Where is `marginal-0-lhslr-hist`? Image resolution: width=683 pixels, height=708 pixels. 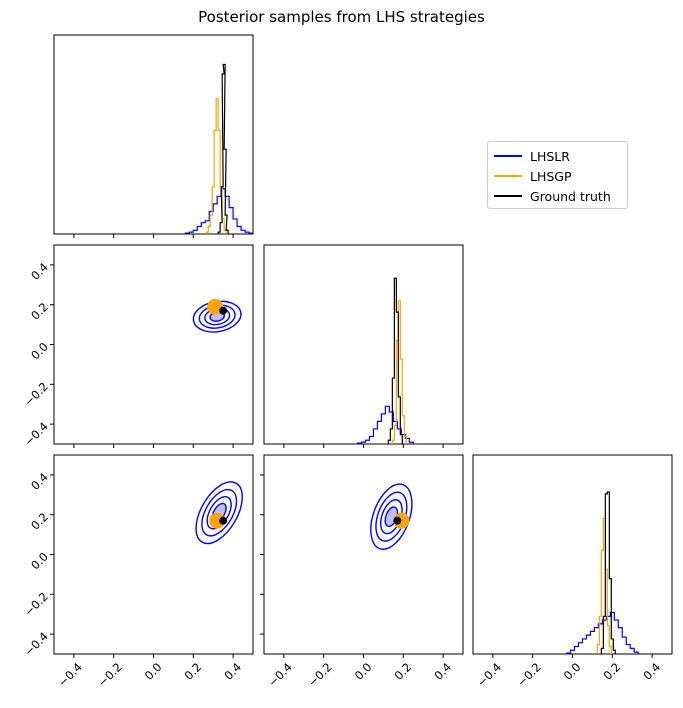 marginal-0-lhslr-hist is located at coordinates (219, 211).